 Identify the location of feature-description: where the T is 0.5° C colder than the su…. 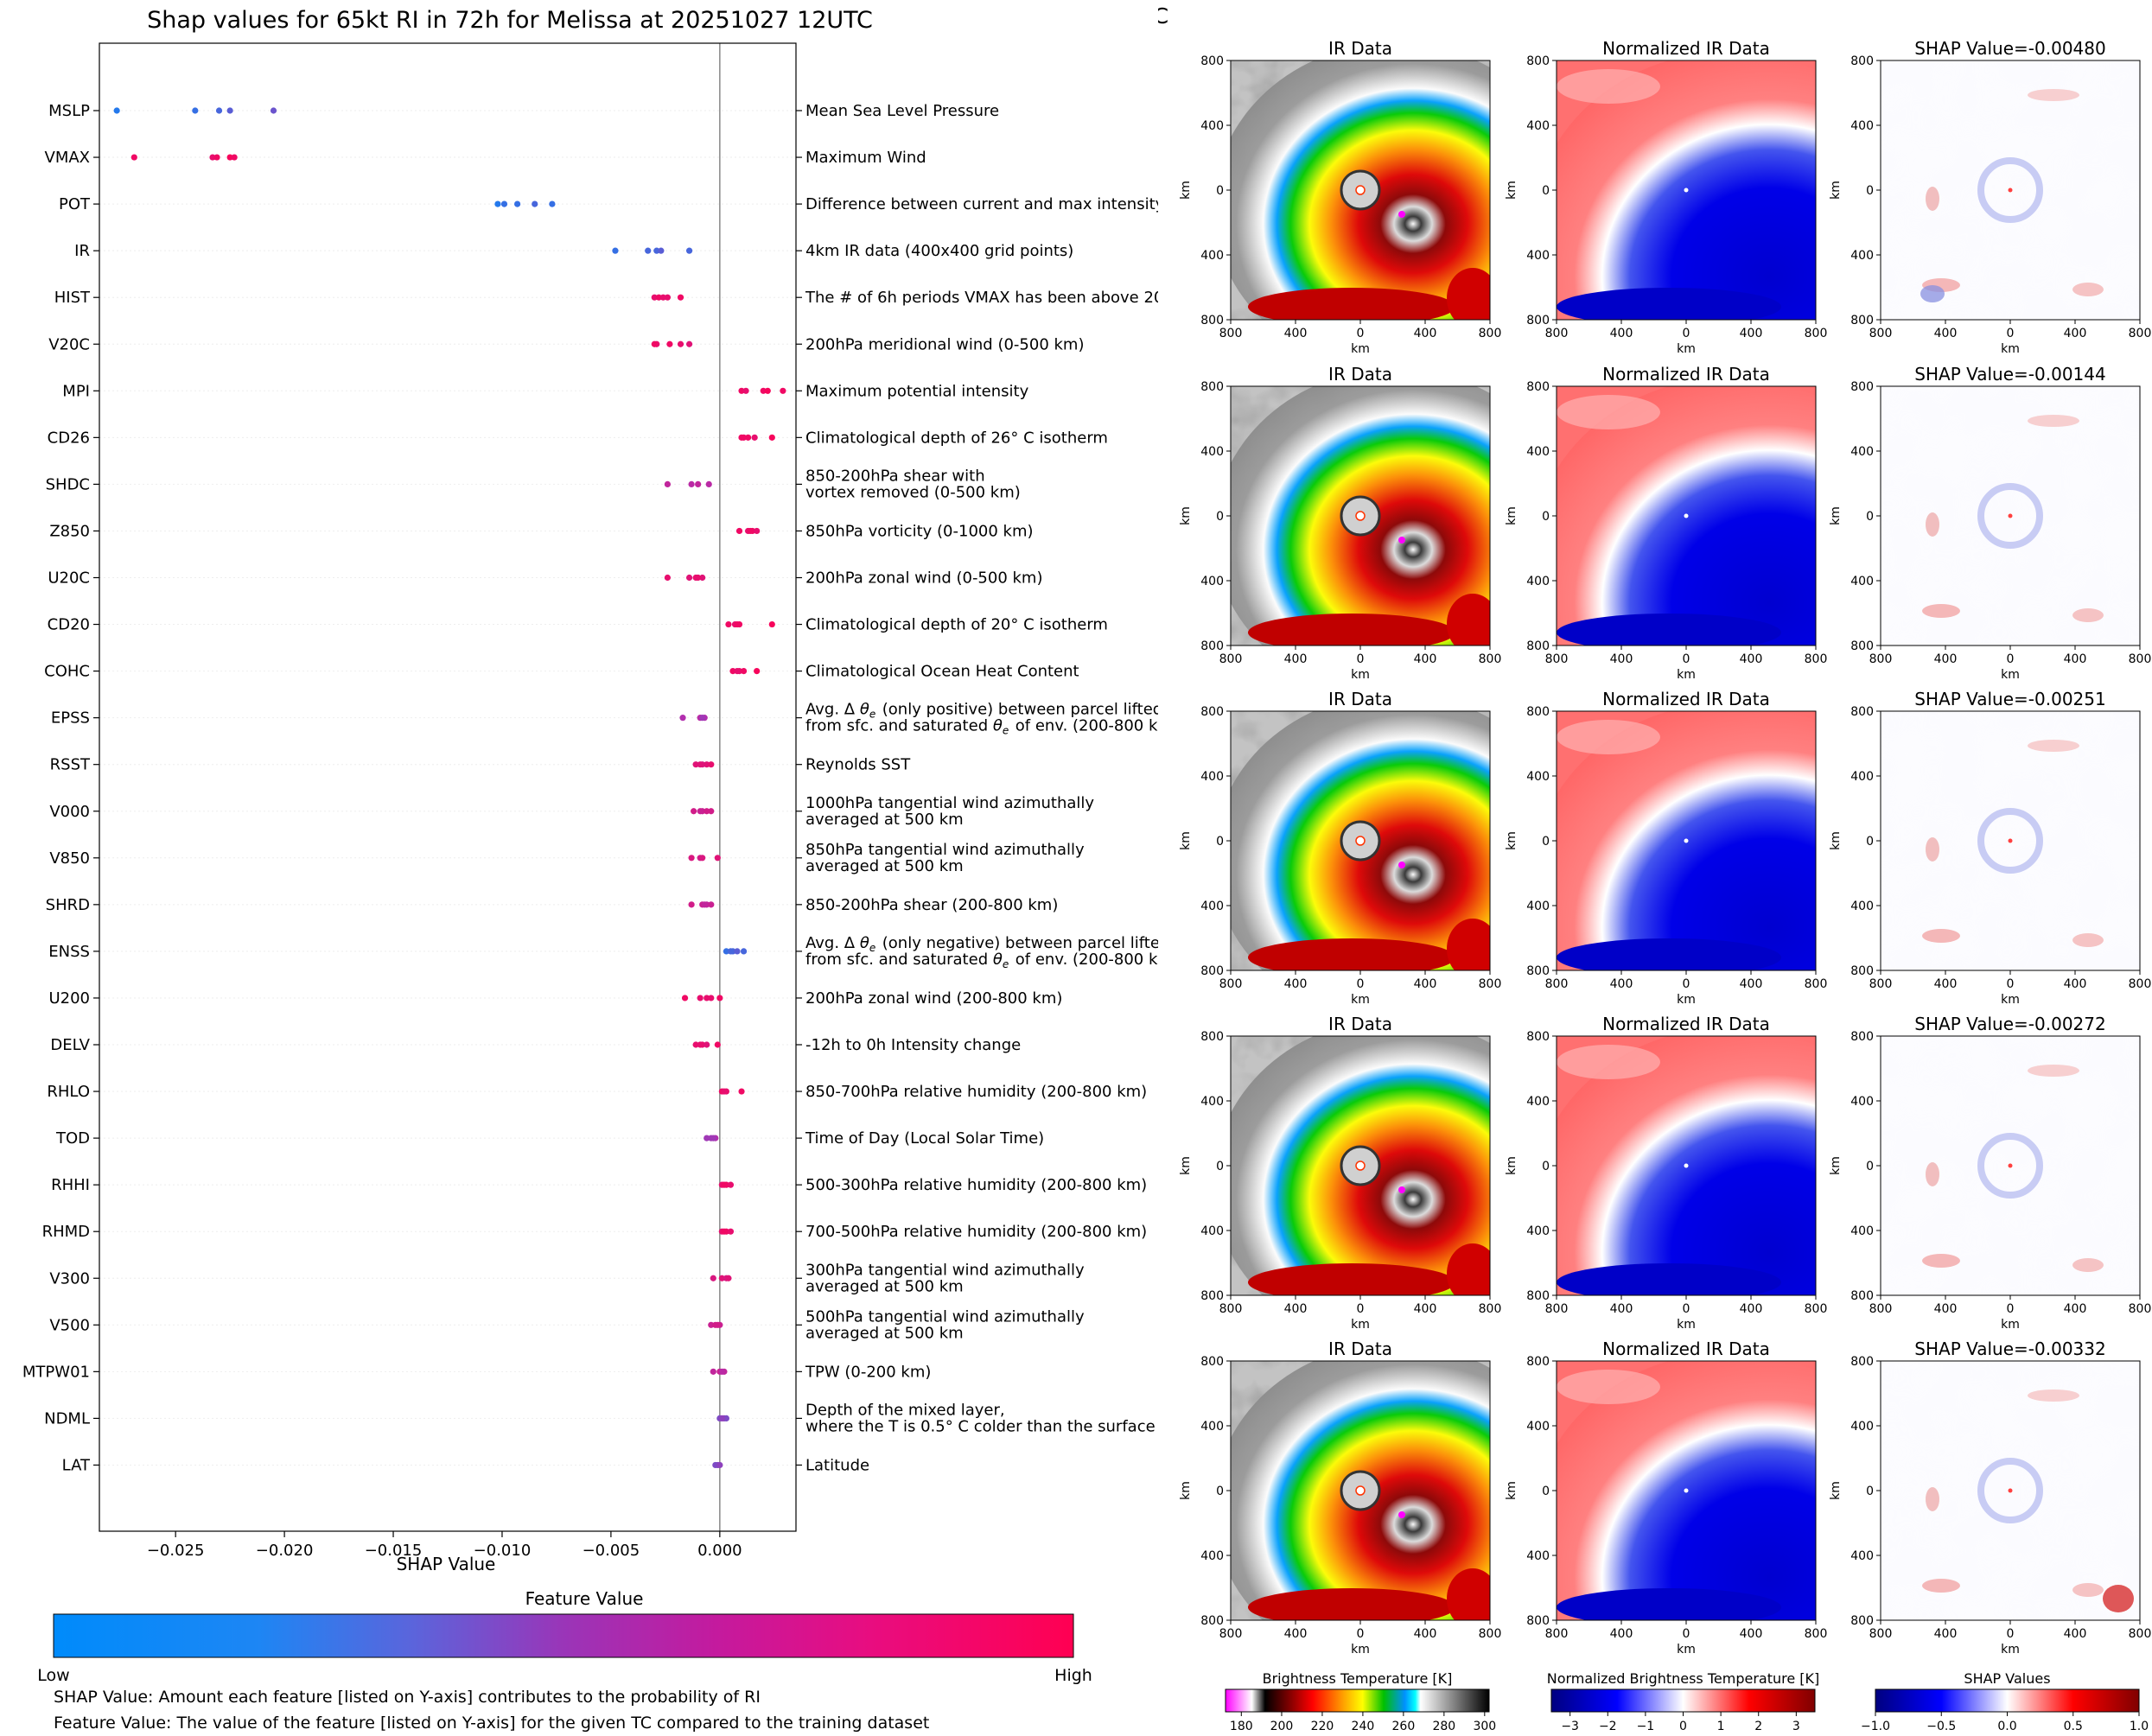
(981, 1426).